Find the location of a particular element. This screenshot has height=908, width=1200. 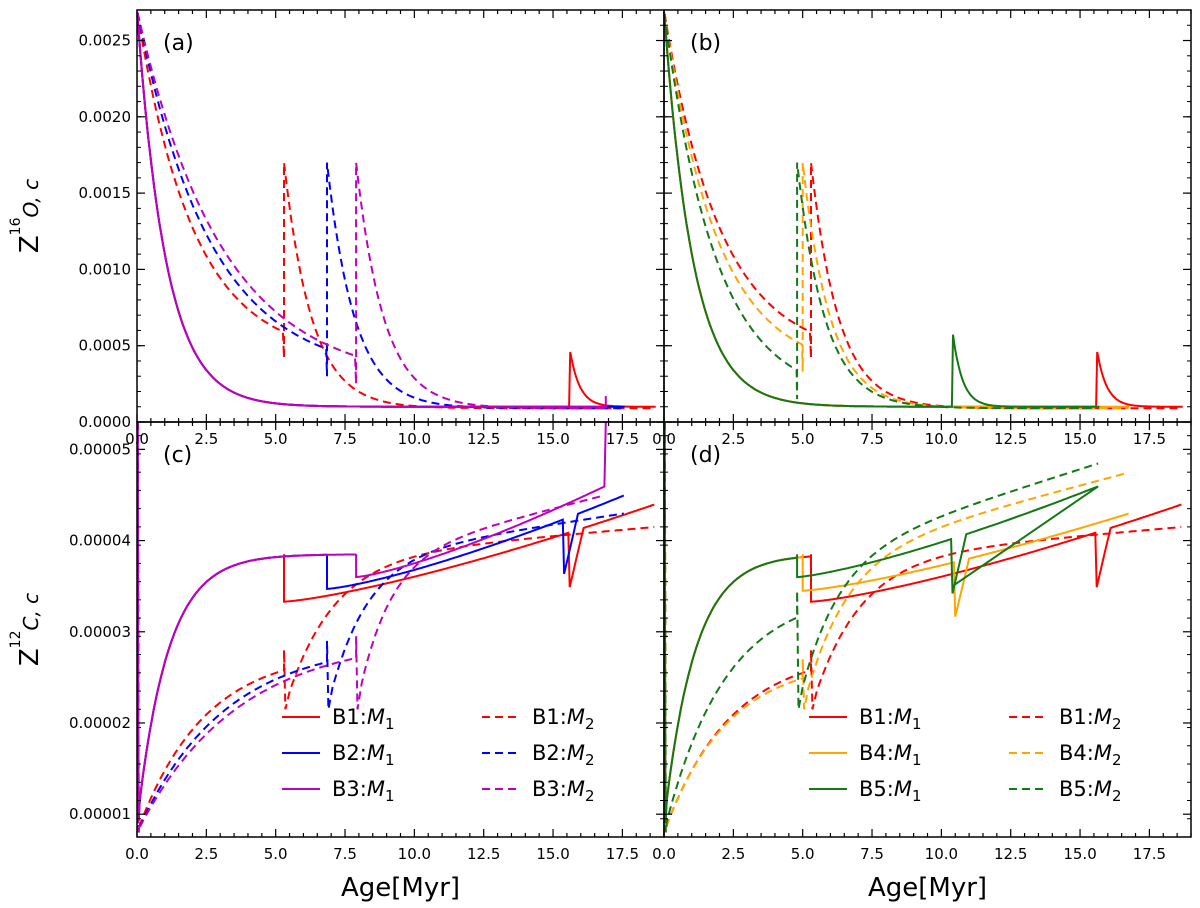

y-tick-label: 0.0005 is located at coordinates (105, 346).